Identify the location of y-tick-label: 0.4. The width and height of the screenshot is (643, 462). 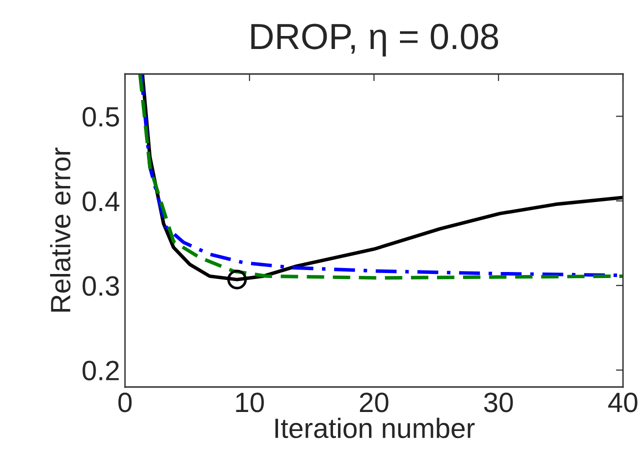
(101, 202).